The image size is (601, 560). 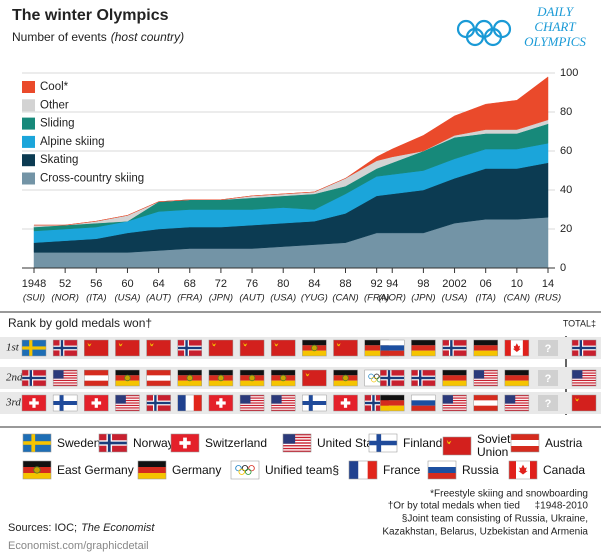 What do you see at coordinates (475, 37) in the screenshot?
I see `ring` at bounding box center [475, 37].